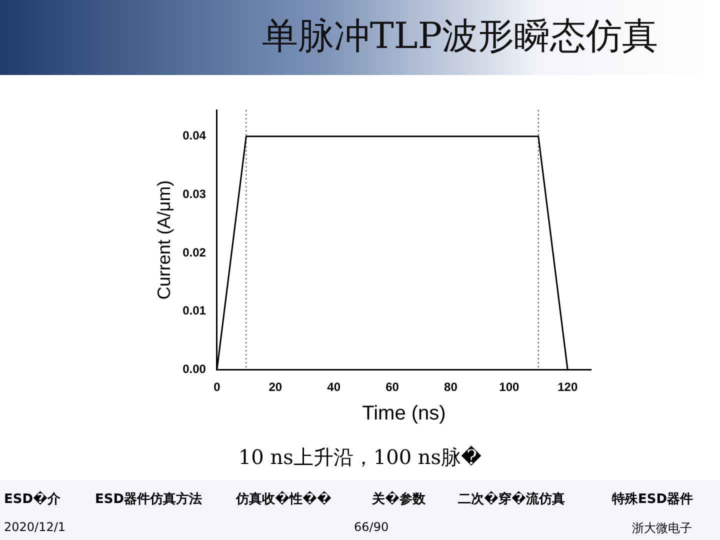  I want to click on text: 浙大微电子, so click(662, 528).